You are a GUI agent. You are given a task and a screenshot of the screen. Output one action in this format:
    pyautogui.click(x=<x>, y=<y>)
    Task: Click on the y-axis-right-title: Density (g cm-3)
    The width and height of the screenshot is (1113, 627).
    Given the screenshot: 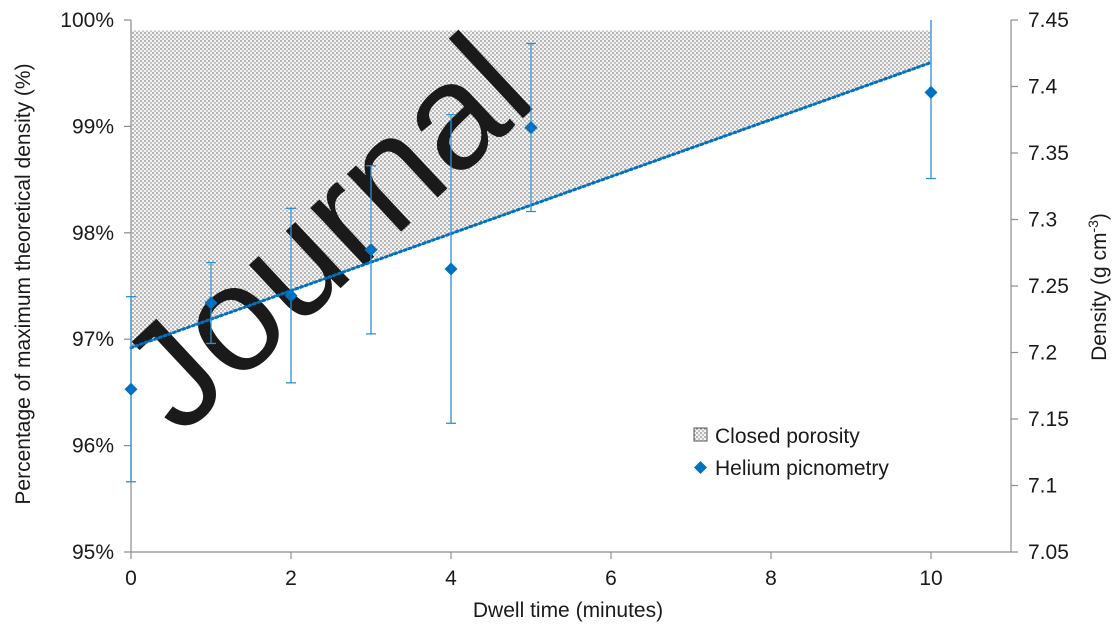 What is the action you would take?
    pyautogui.click(x=1098, y=287)
    